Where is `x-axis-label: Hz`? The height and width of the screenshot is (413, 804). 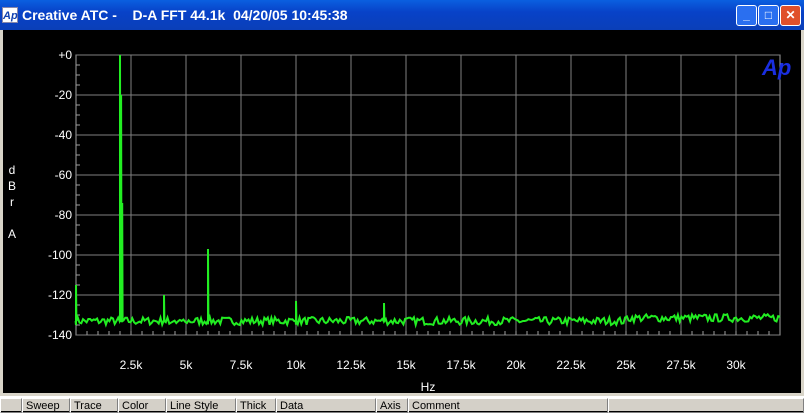
x-axis-label: Hz is located at coordinates (428, 387).